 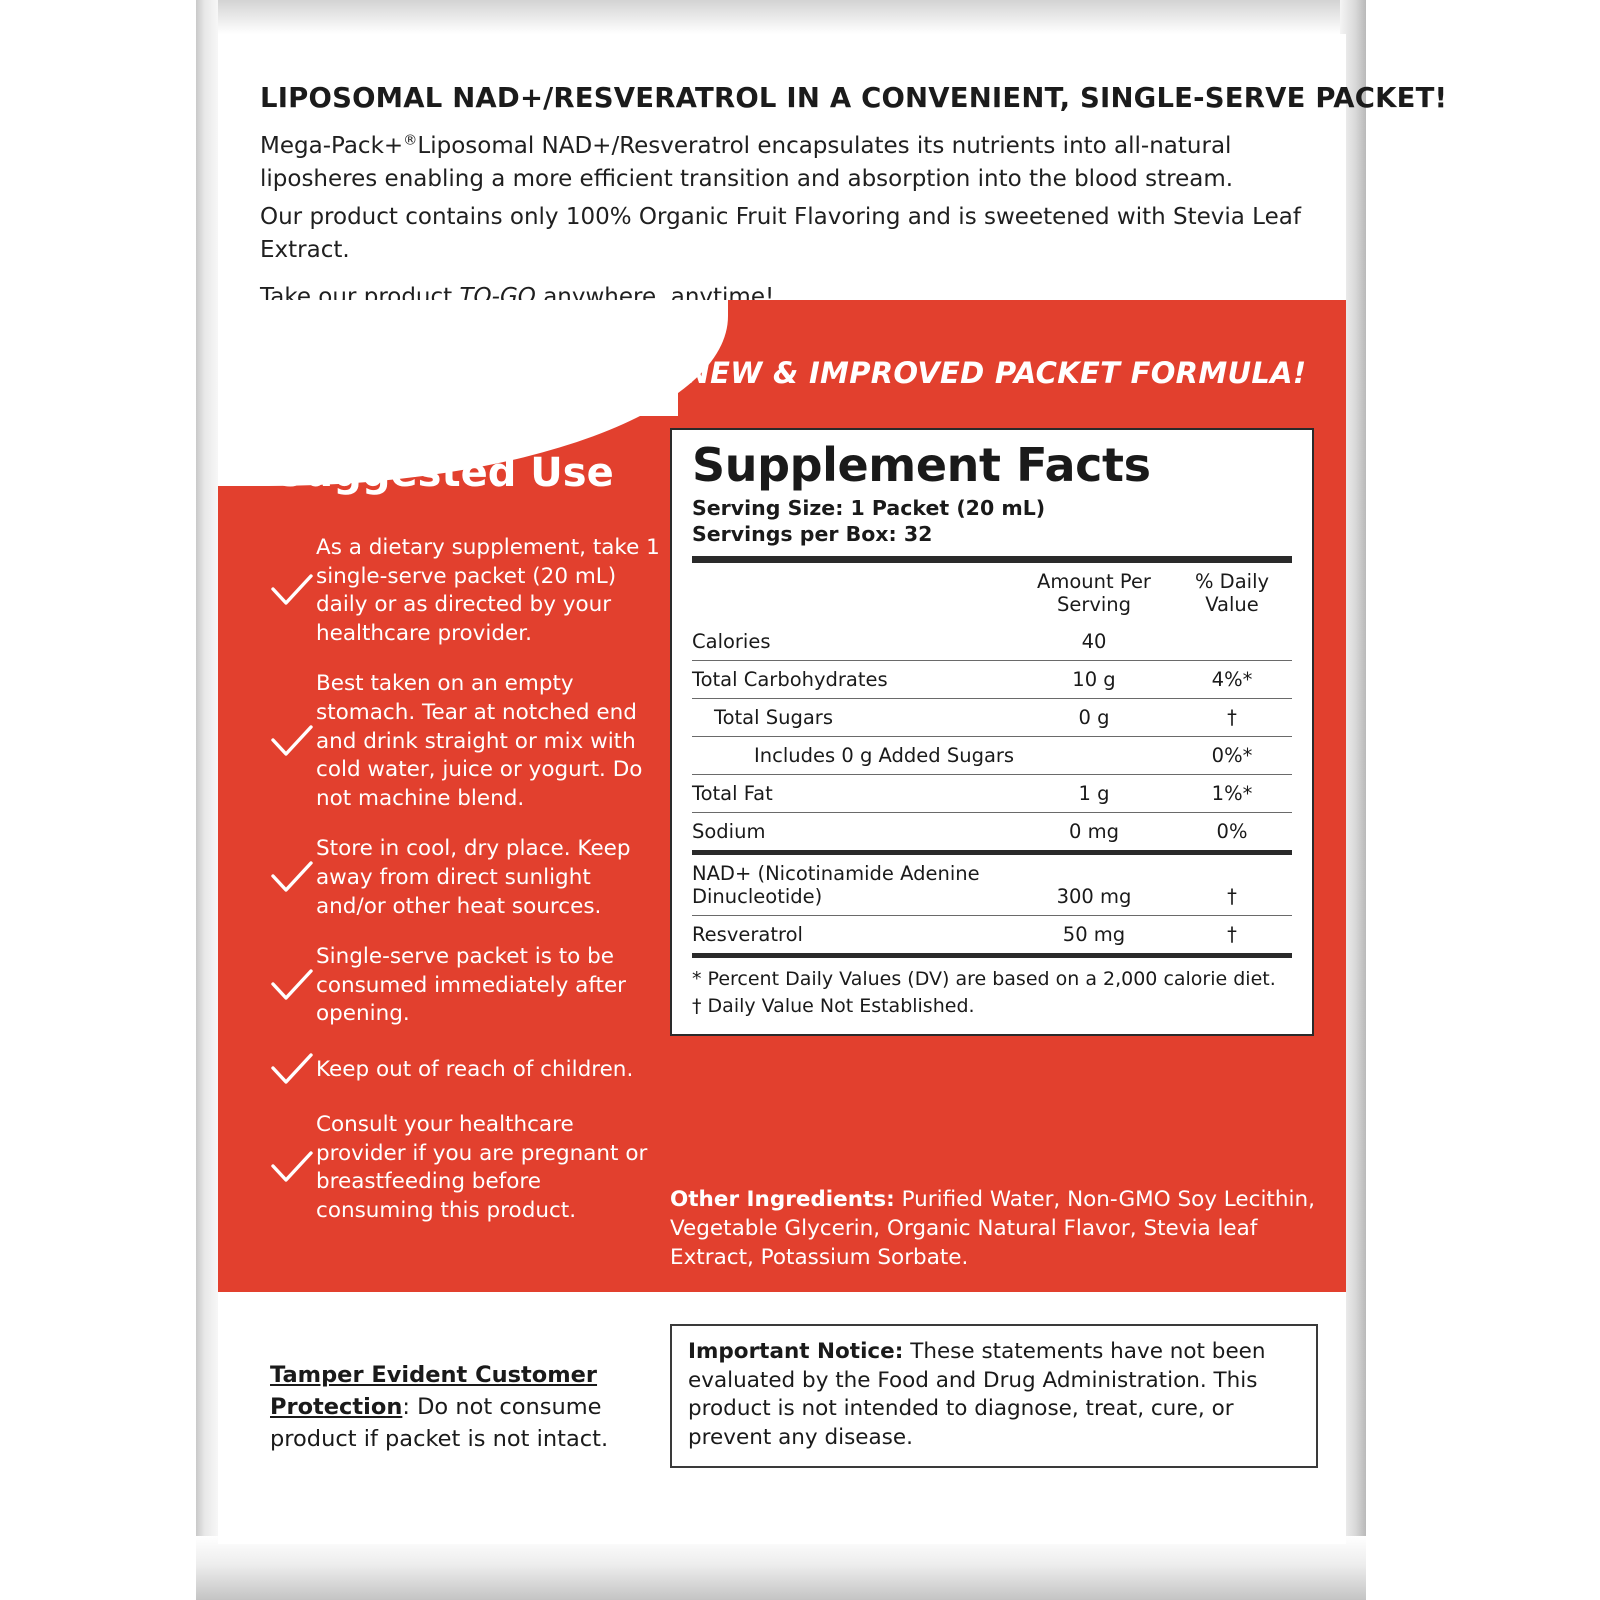 What do you see at coordinates (996, 373) in the screenshot?
I see `formula-banner: NEW & IMPROVED PACKET FORMULA!` at bounding box center [996, 373].